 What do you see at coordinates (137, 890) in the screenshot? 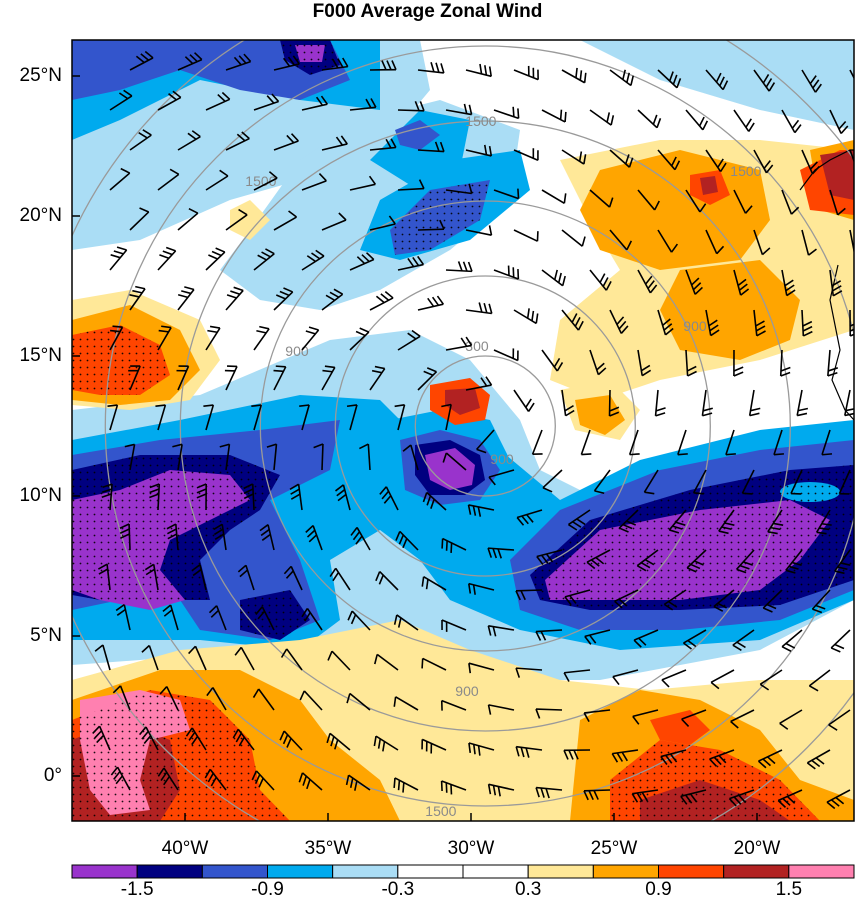
I see `colorbar-label: -1.5` at bounding box center [137, 890].